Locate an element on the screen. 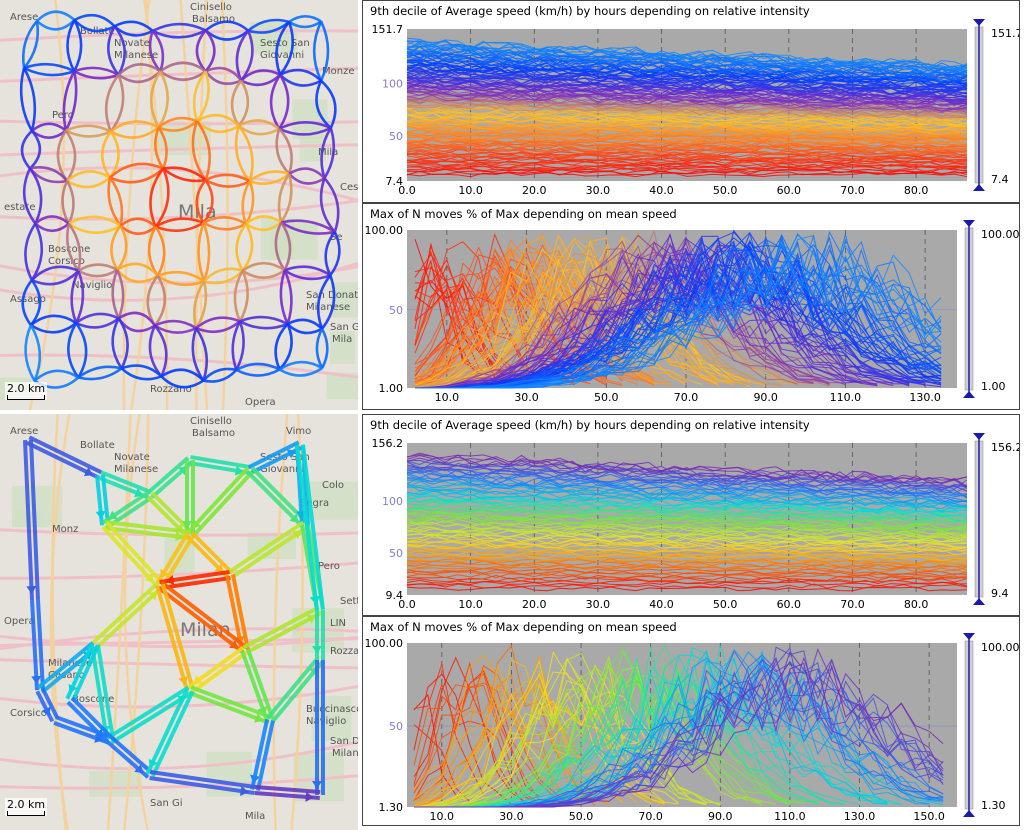  range-max-label: 156.2 is located at coordinates (1005, 447).